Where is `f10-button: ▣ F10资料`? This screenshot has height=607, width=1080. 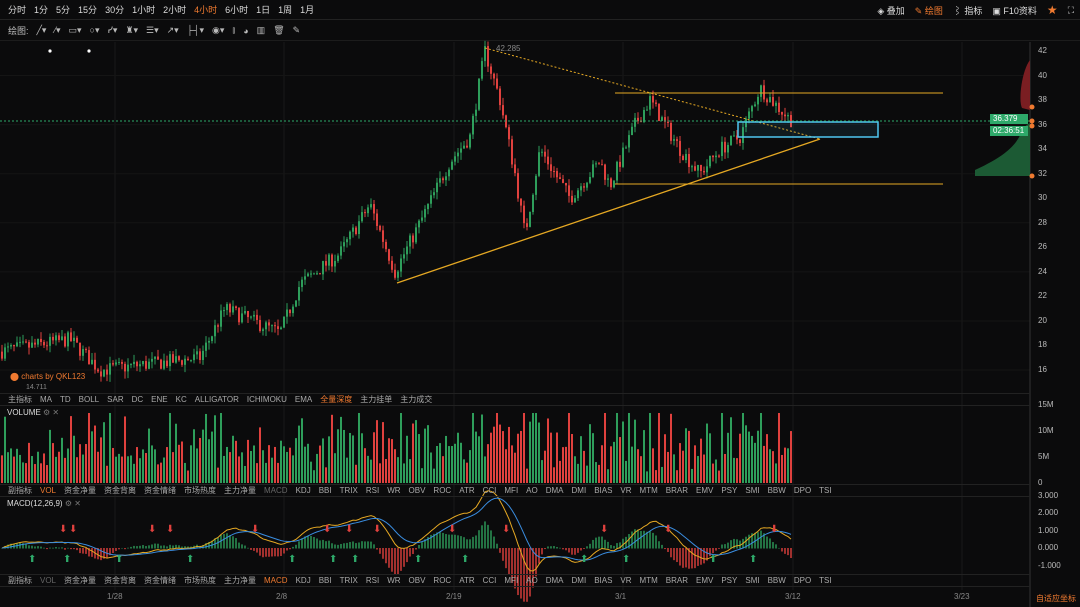 f10-button: ▣ F10资料 is located at coordinates (1014, 10).